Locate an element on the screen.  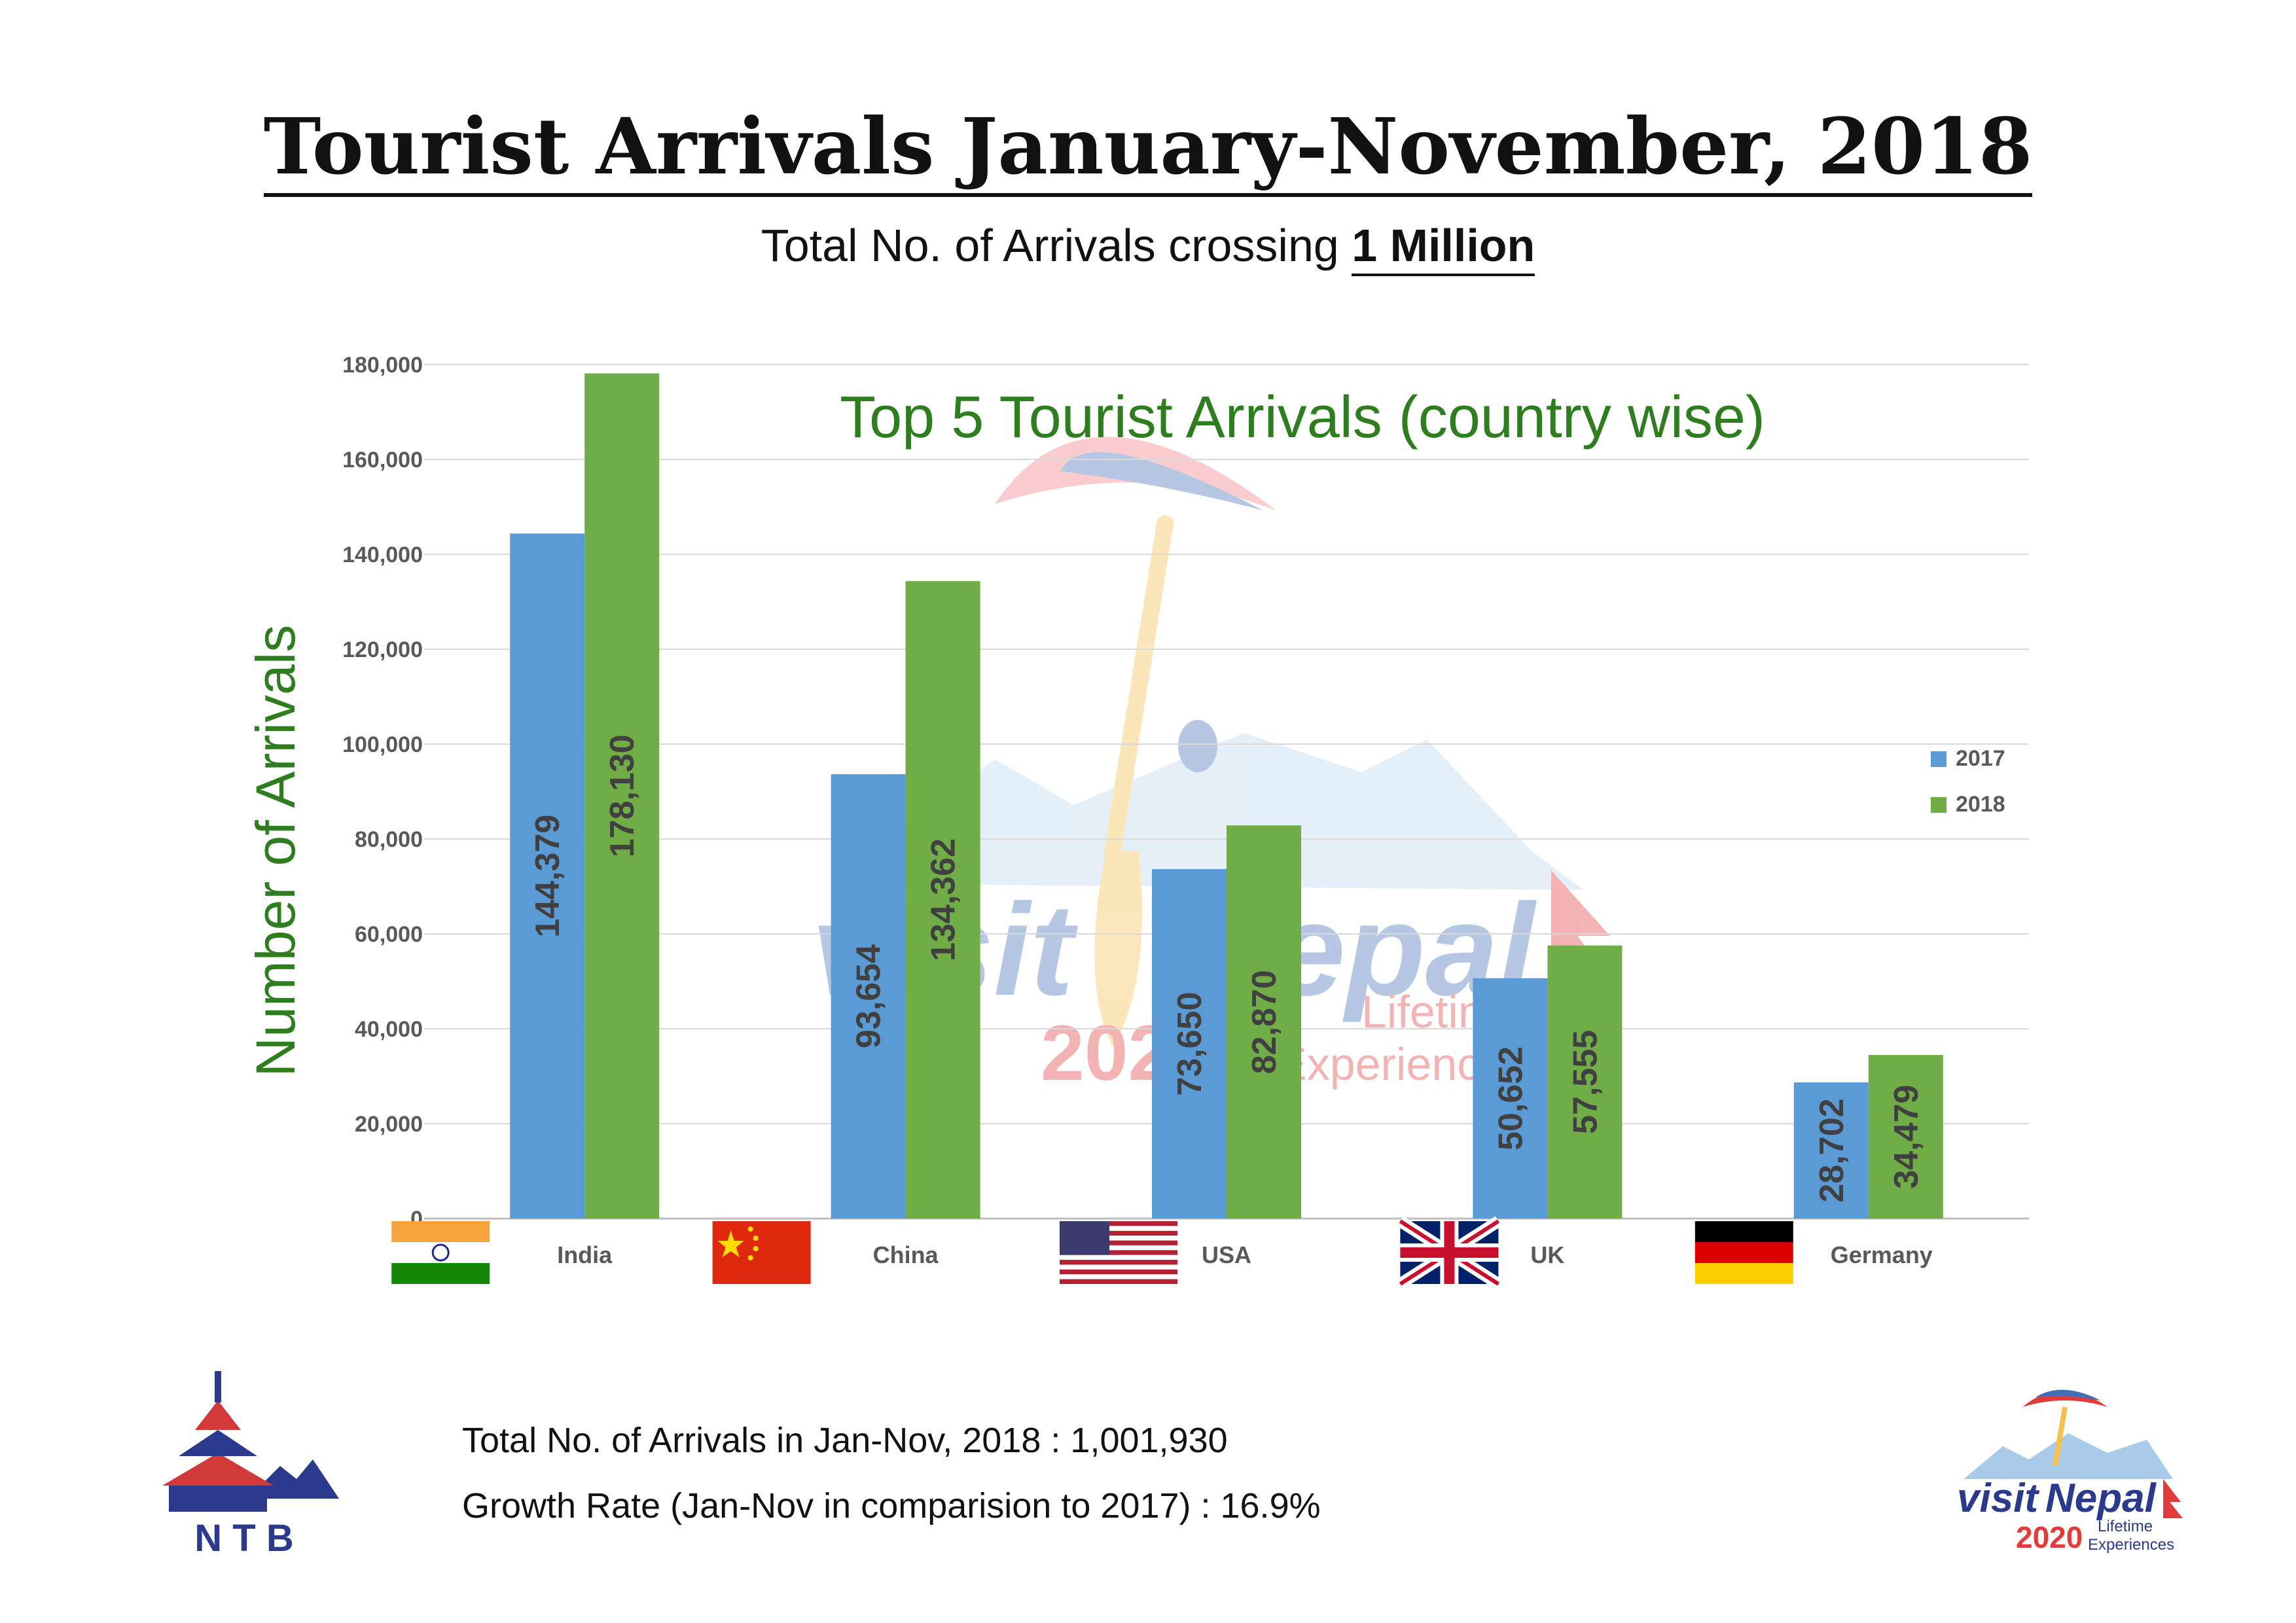
bar-india-2018 is located at coordinates (622, 796).